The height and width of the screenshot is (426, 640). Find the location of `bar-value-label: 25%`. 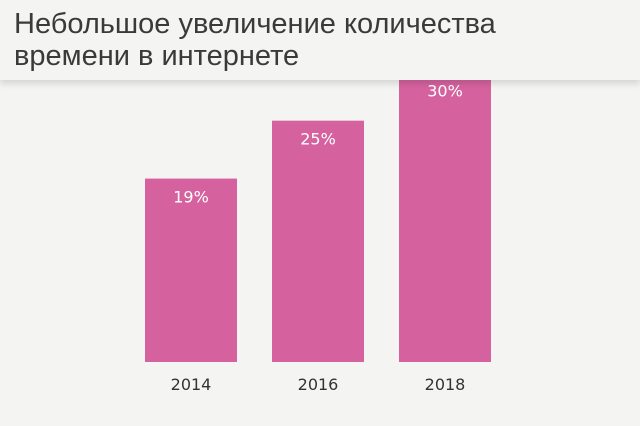

bar-value-label: 25% is located at coordinates (318, 139).